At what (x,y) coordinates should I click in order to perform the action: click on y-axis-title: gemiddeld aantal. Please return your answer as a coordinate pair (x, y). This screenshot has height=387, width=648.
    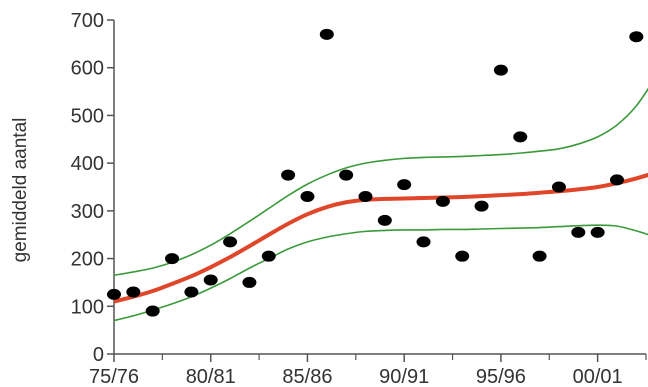
    Looking at the image, I should click on (20, 190).